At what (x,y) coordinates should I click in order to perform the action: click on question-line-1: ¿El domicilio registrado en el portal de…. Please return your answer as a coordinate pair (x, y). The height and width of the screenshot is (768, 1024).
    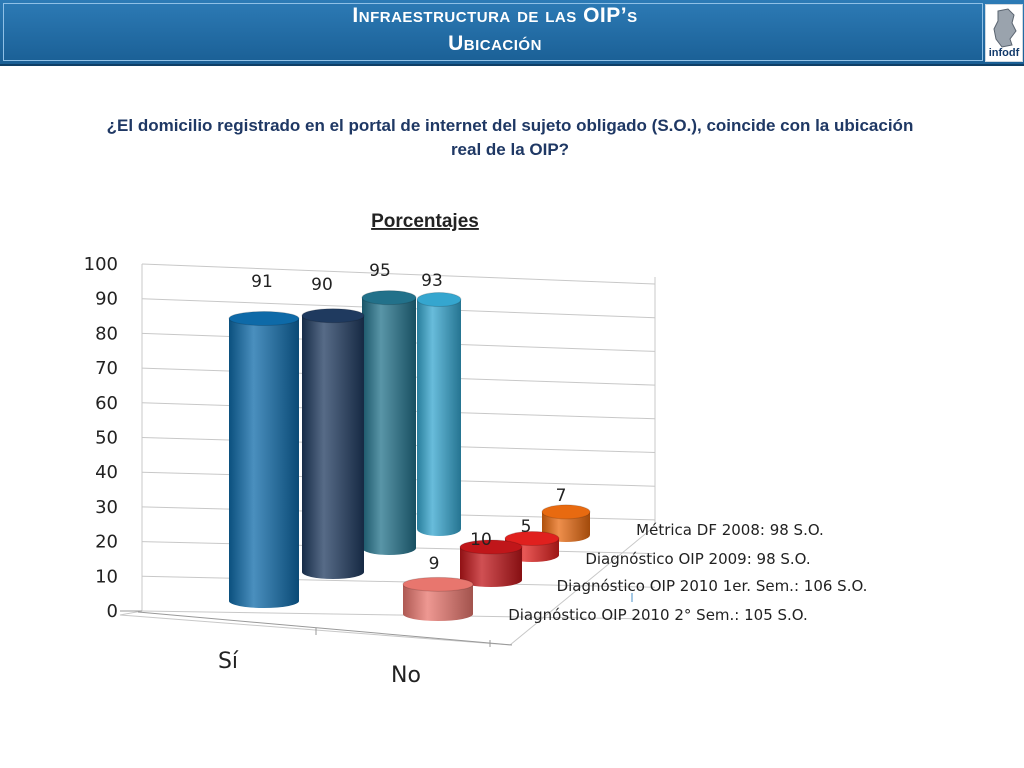
    Looking at the image, I should click on (510, 125).